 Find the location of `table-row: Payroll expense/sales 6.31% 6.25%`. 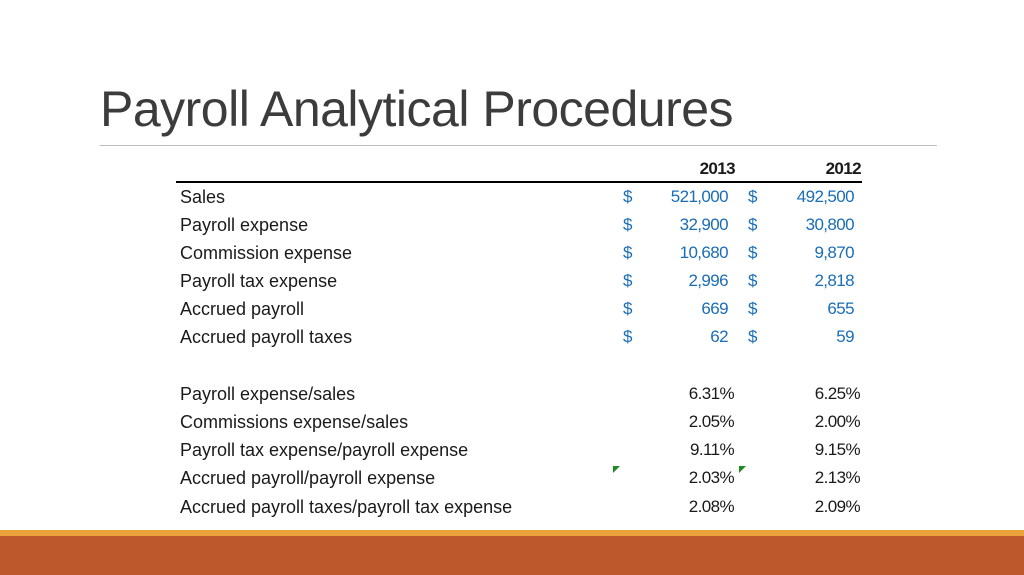

table-row: Payroll expense/sales 6.31% 6.25% is located at coordinates (512, 395).